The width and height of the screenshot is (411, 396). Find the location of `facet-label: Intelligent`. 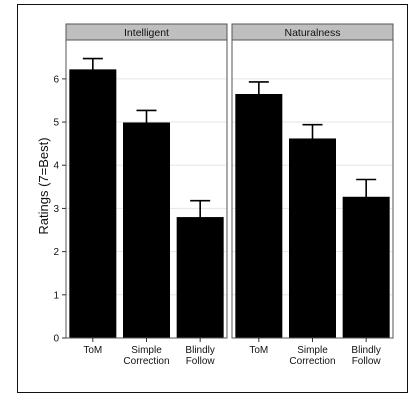

facet-label: Intelligent is located at coordinates (146, 33).